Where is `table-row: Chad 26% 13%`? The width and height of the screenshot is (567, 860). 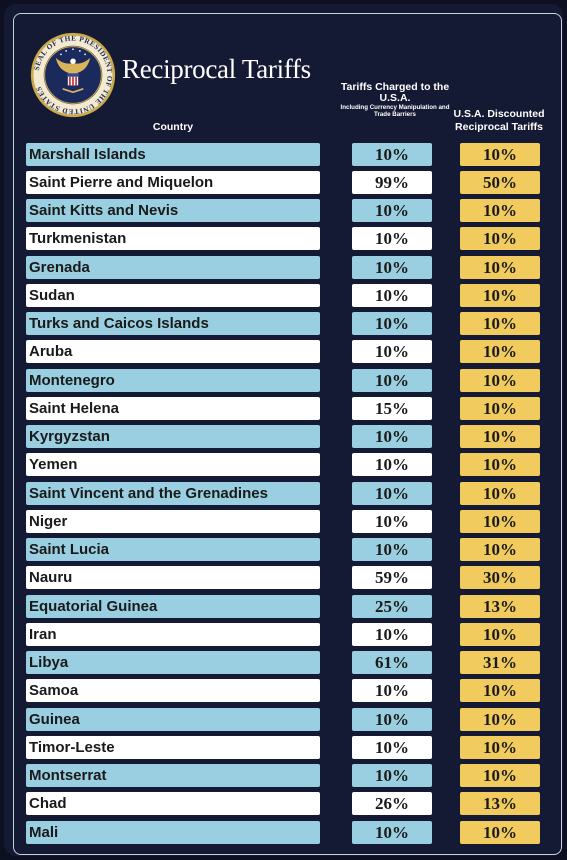 table-row: Chad 26% 13% is located at coordinates (283, 805).